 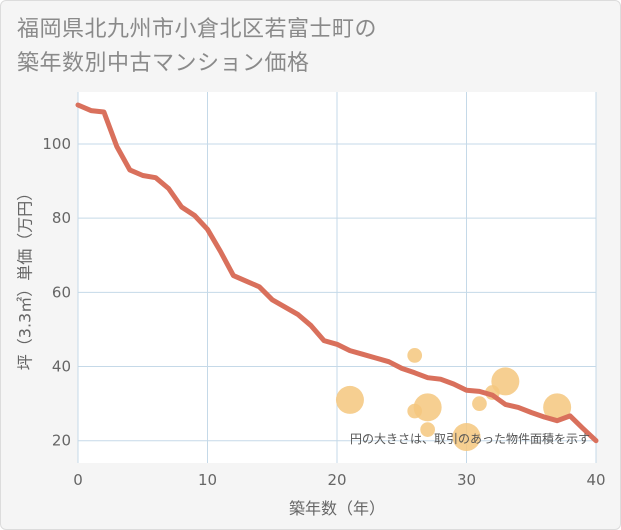 What do you see at coordinates (78, 480) in the screenshot?
I see `x-tick-label: 0` at bounding box center [78, 480].